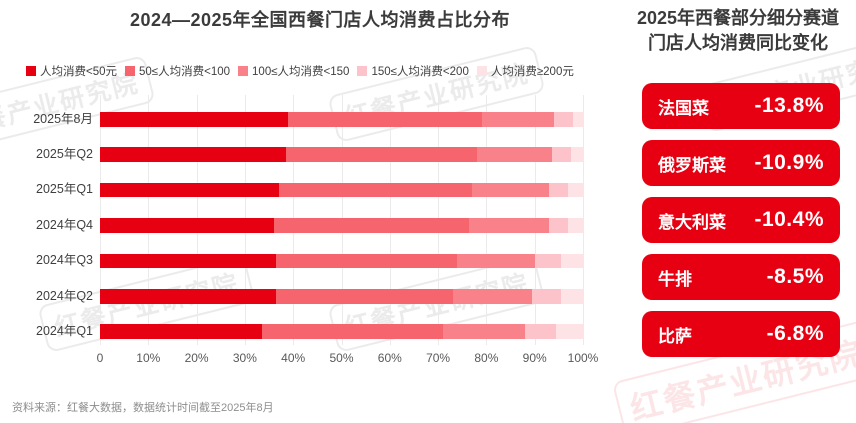  I want to click on chart-title: 2024—2025年全国西餐门店人均消费占比分布, so click(320, 20).